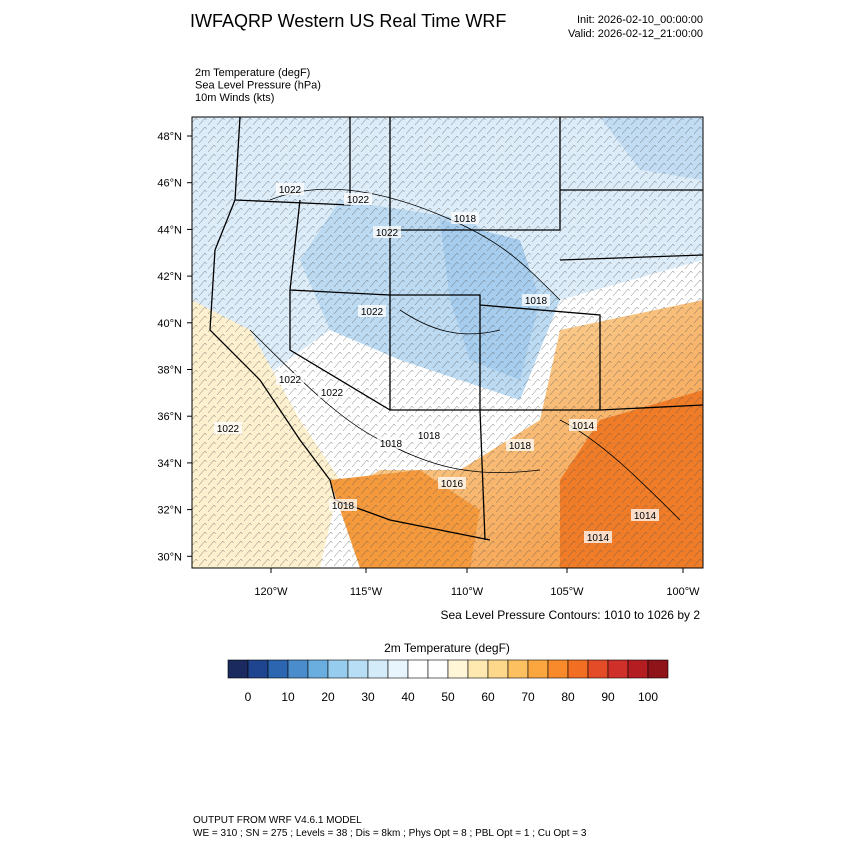 The image size is (850, 850). What do you see at coordinates (366, 592) in the screenshot?
I see `lon-label: 115°W` at bounding box center [366, 592].